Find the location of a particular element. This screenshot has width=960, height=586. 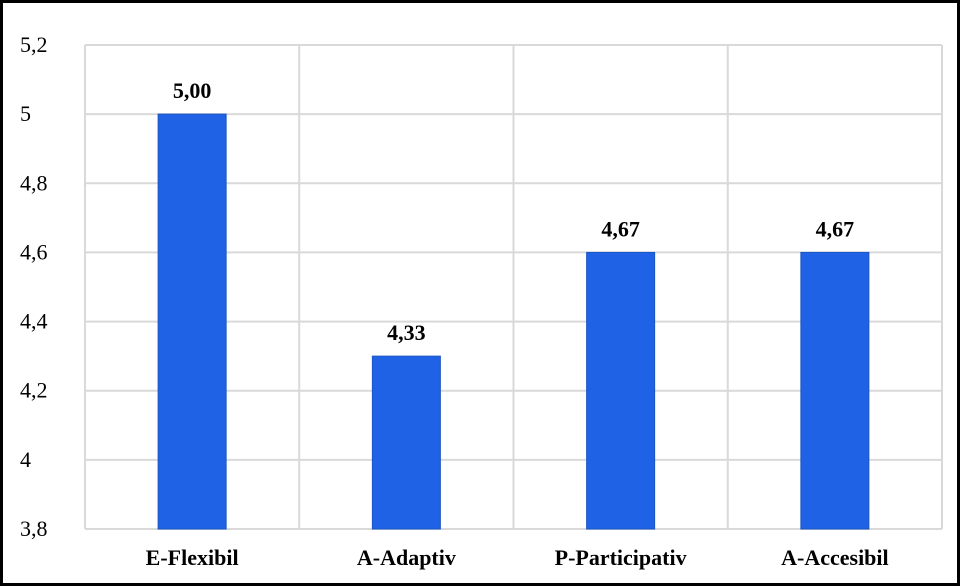

x-category-label: A-Adaptiv is located at coordinates (406, 557).